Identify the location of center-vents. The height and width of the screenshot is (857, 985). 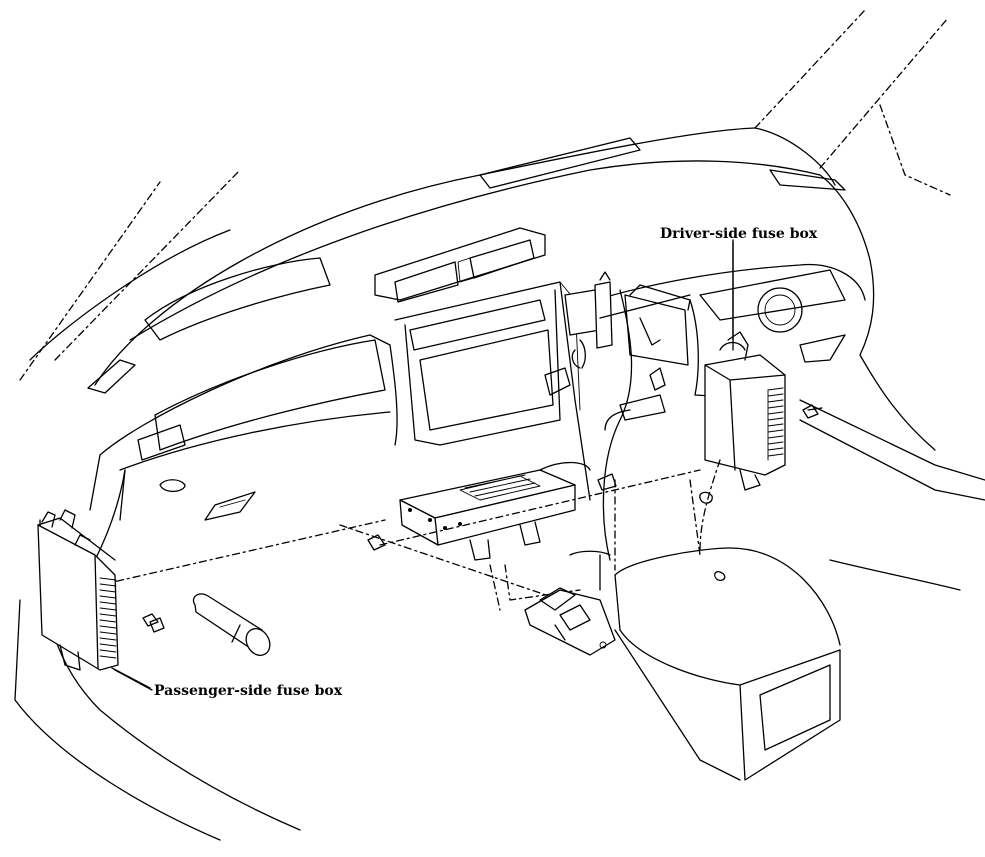
(460, 265).